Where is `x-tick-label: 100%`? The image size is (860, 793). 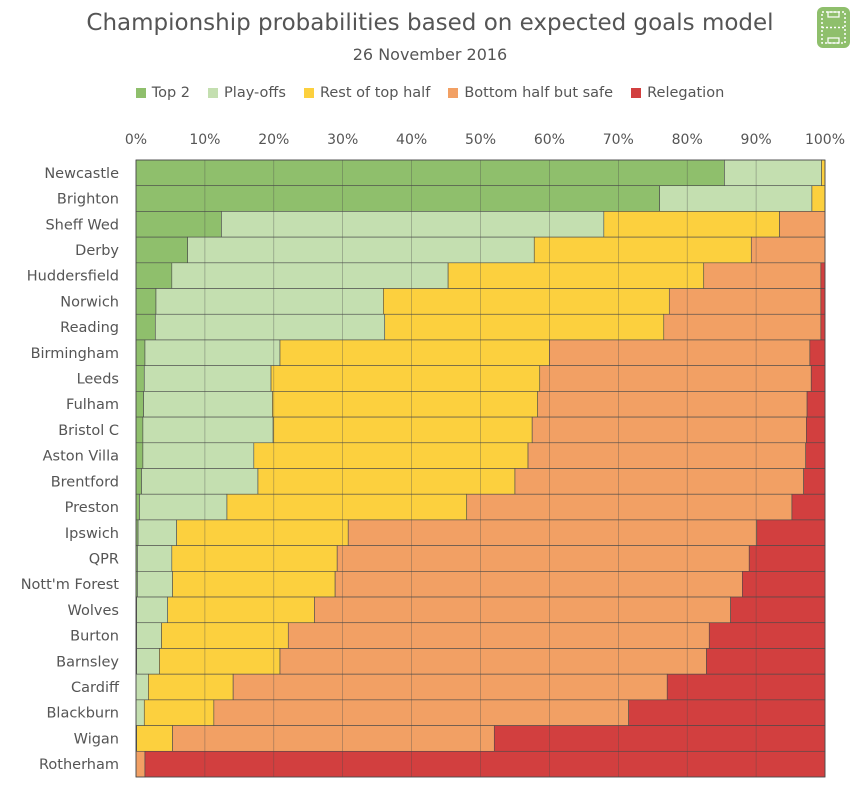 x-tick-label: 100% is located at coordinates (825, 140).